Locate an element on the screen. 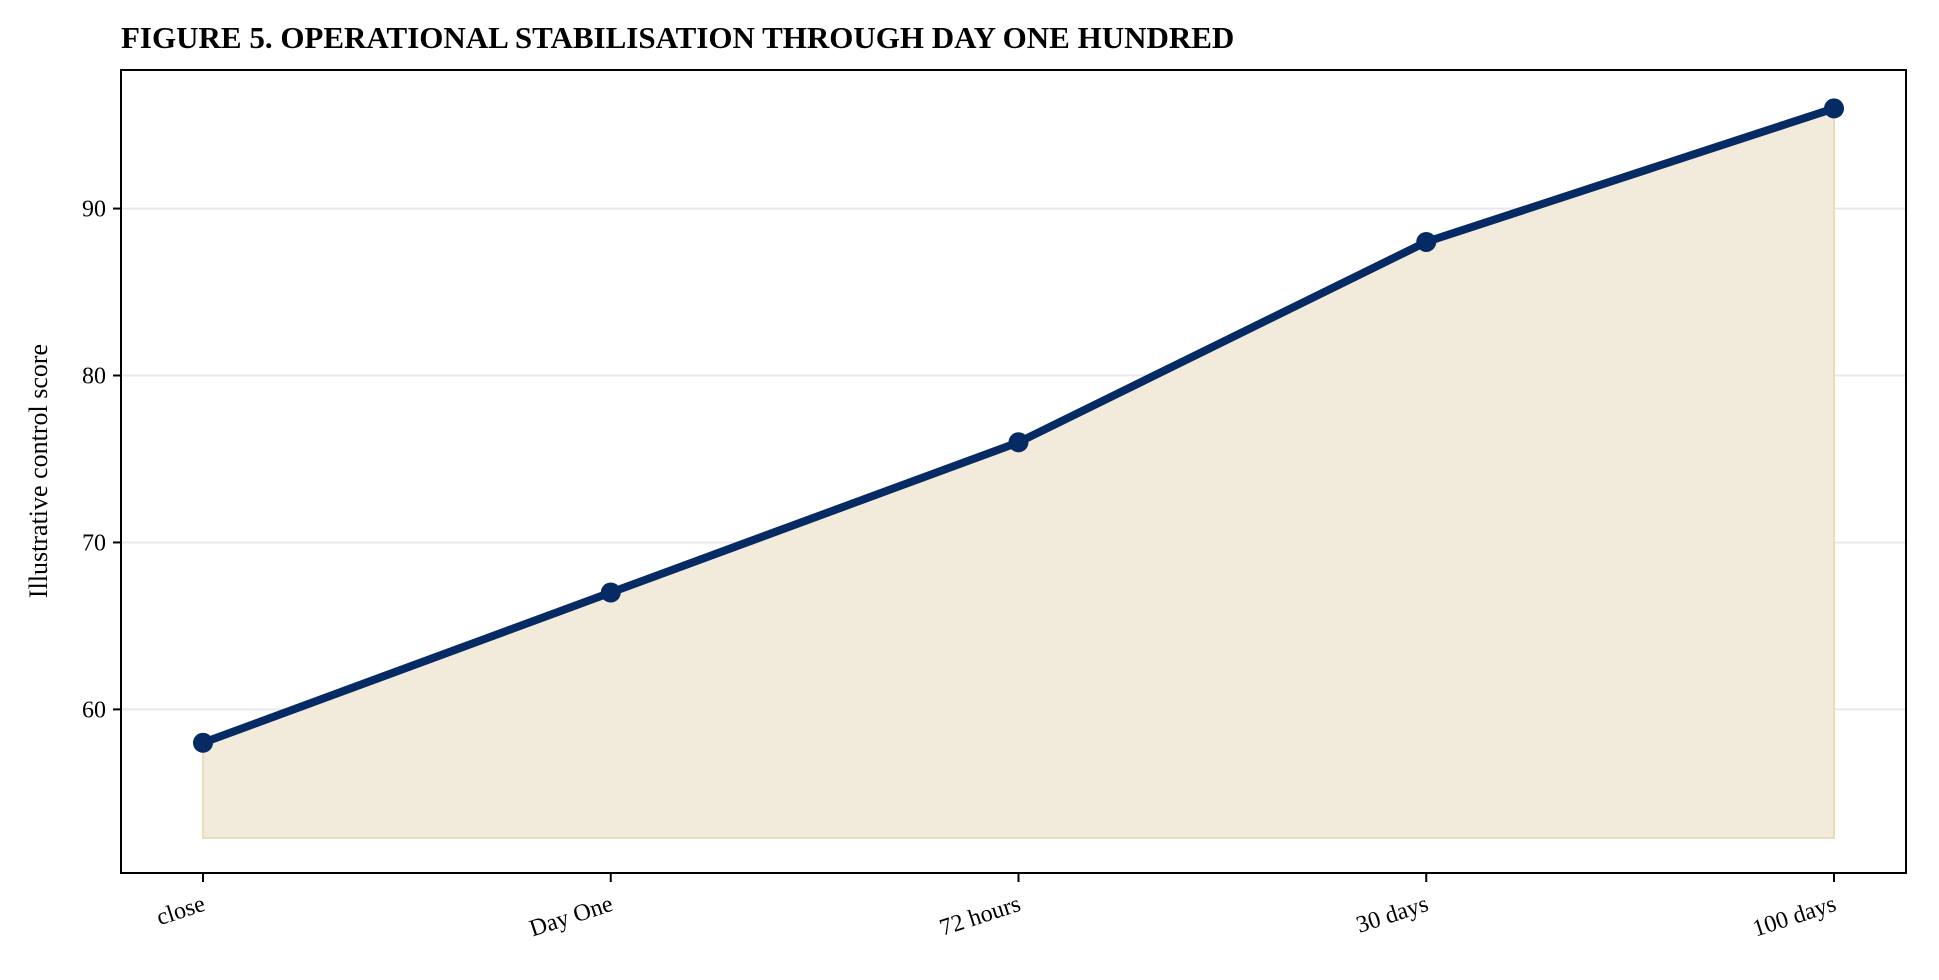 Image resolution: width=1939 pixels, height=980 pixels. y-axis-ticks: 60 70 80 90 is located at coordinates (101, 460).